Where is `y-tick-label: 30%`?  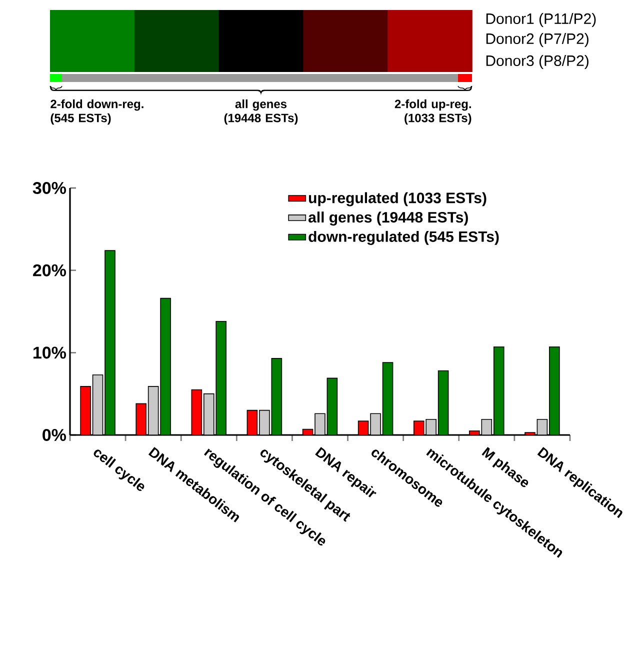
y-tick-label: 30% is located at coordinates (49, 188).